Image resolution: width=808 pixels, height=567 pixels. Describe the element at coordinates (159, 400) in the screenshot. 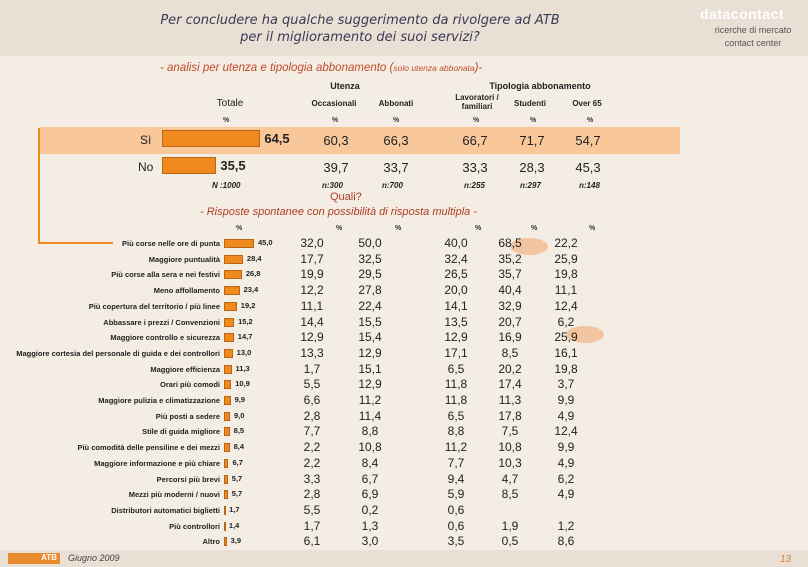

I see `category-label: Maggiore pulizia e climatizzazione` at that location.